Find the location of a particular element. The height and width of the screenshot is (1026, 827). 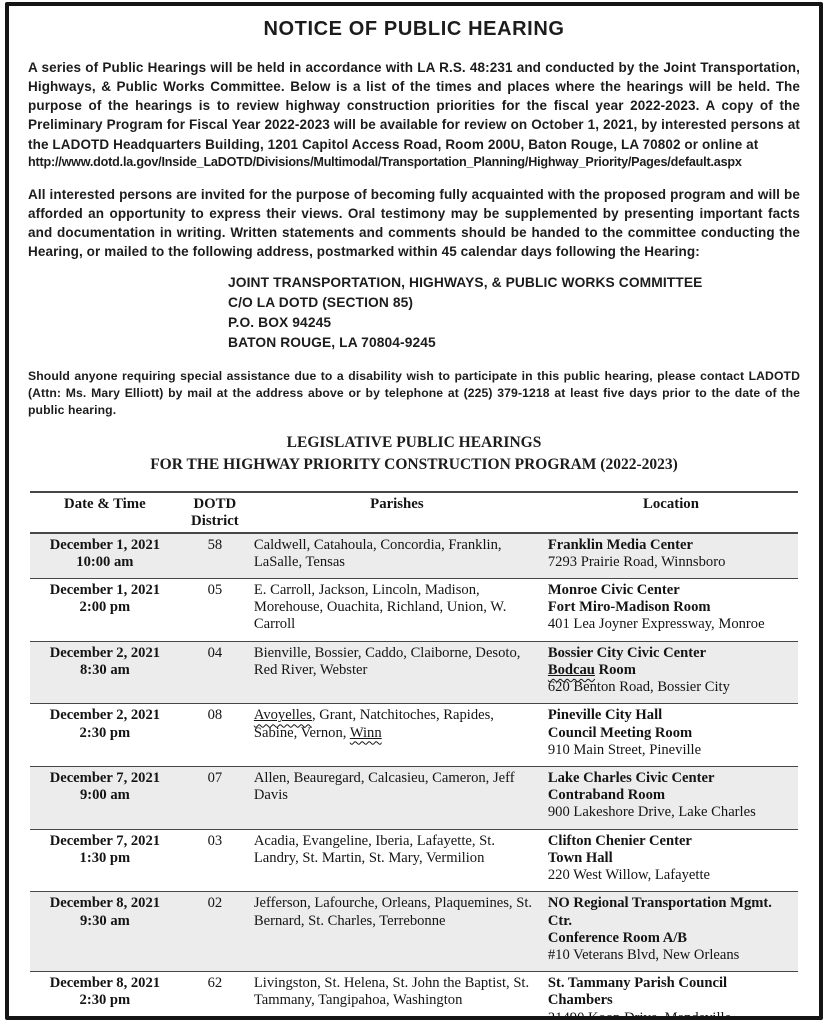

location-address-line: 21490 Koop Drive, Mandeville is located at coordinates (639, 1014).